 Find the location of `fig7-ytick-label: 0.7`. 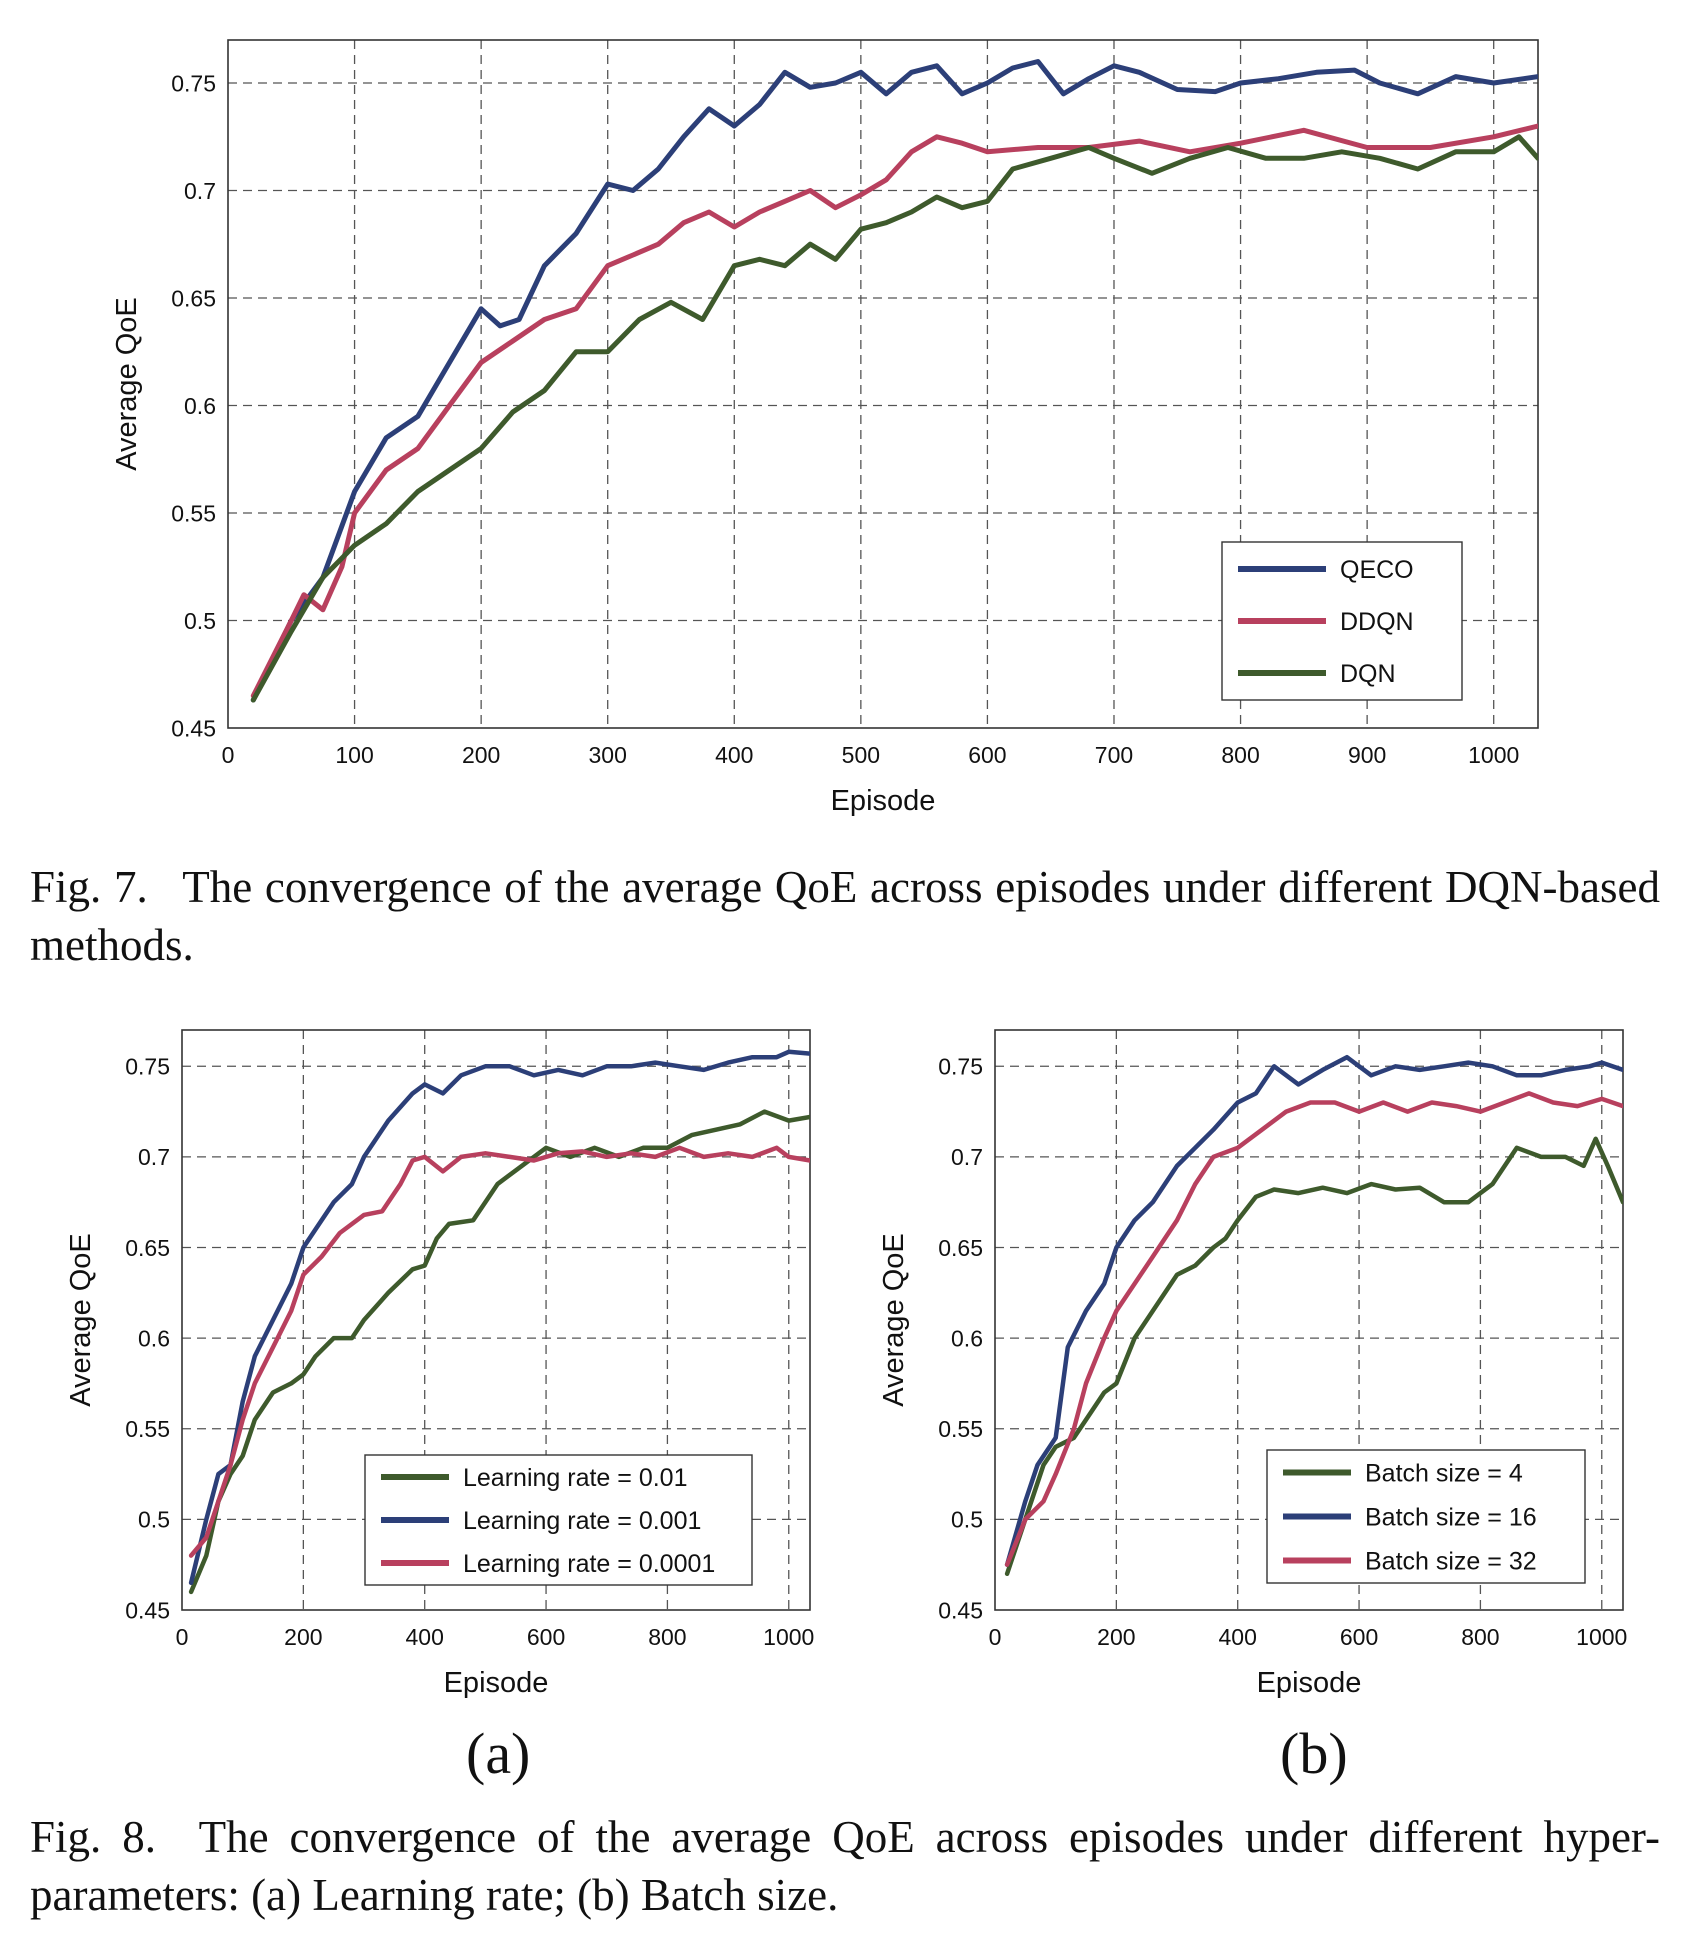

fig7-ytick-label: 0.7 is located at coordinates (200, 191).